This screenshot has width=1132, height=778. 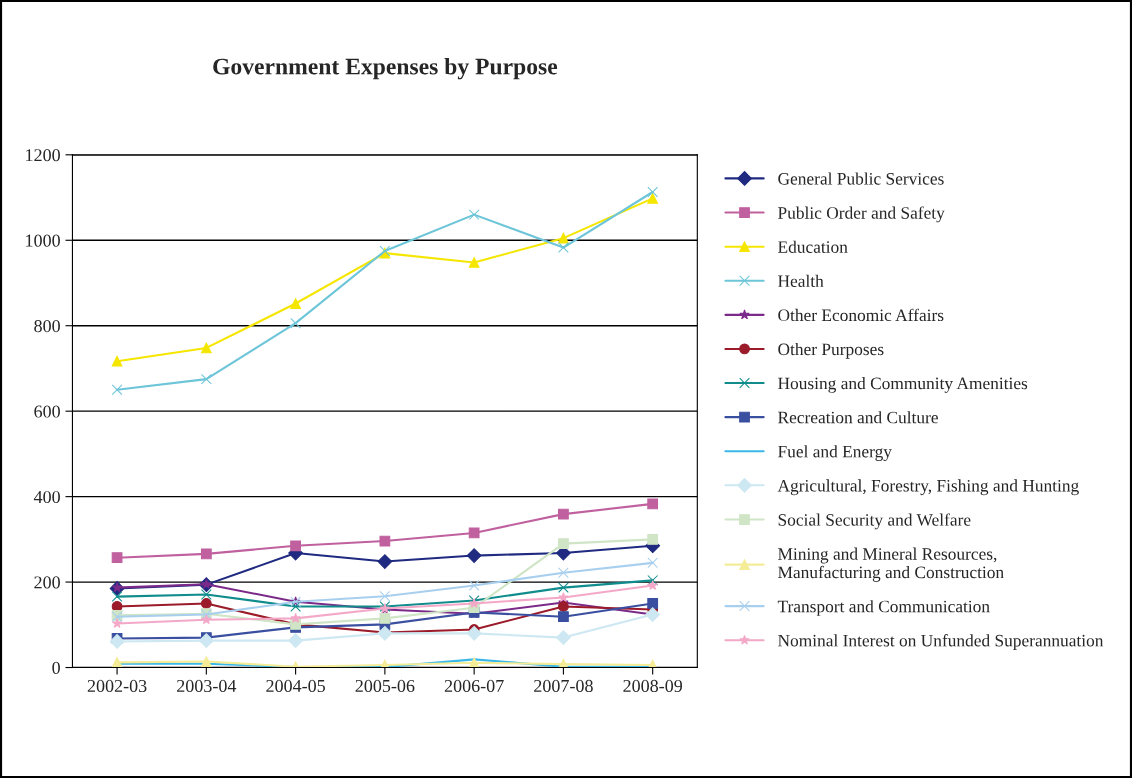 What do you see at coordinates (861, 315) in the screenshot?
I see `legend-label: Other Economic Affairs` at bounding box center [861, 315].